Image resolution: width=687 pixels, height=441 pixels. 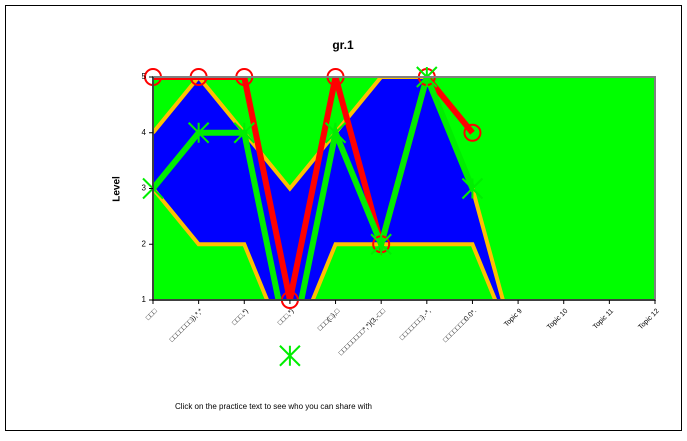 I want to click on y-tick-label: 4, so click(x=144, y=132).